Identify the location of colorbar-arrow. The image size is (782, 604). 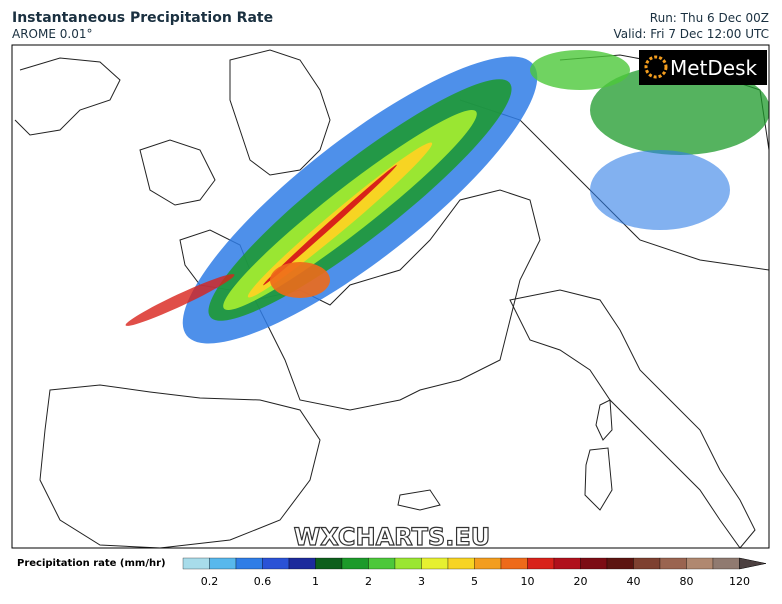
(753, 563).